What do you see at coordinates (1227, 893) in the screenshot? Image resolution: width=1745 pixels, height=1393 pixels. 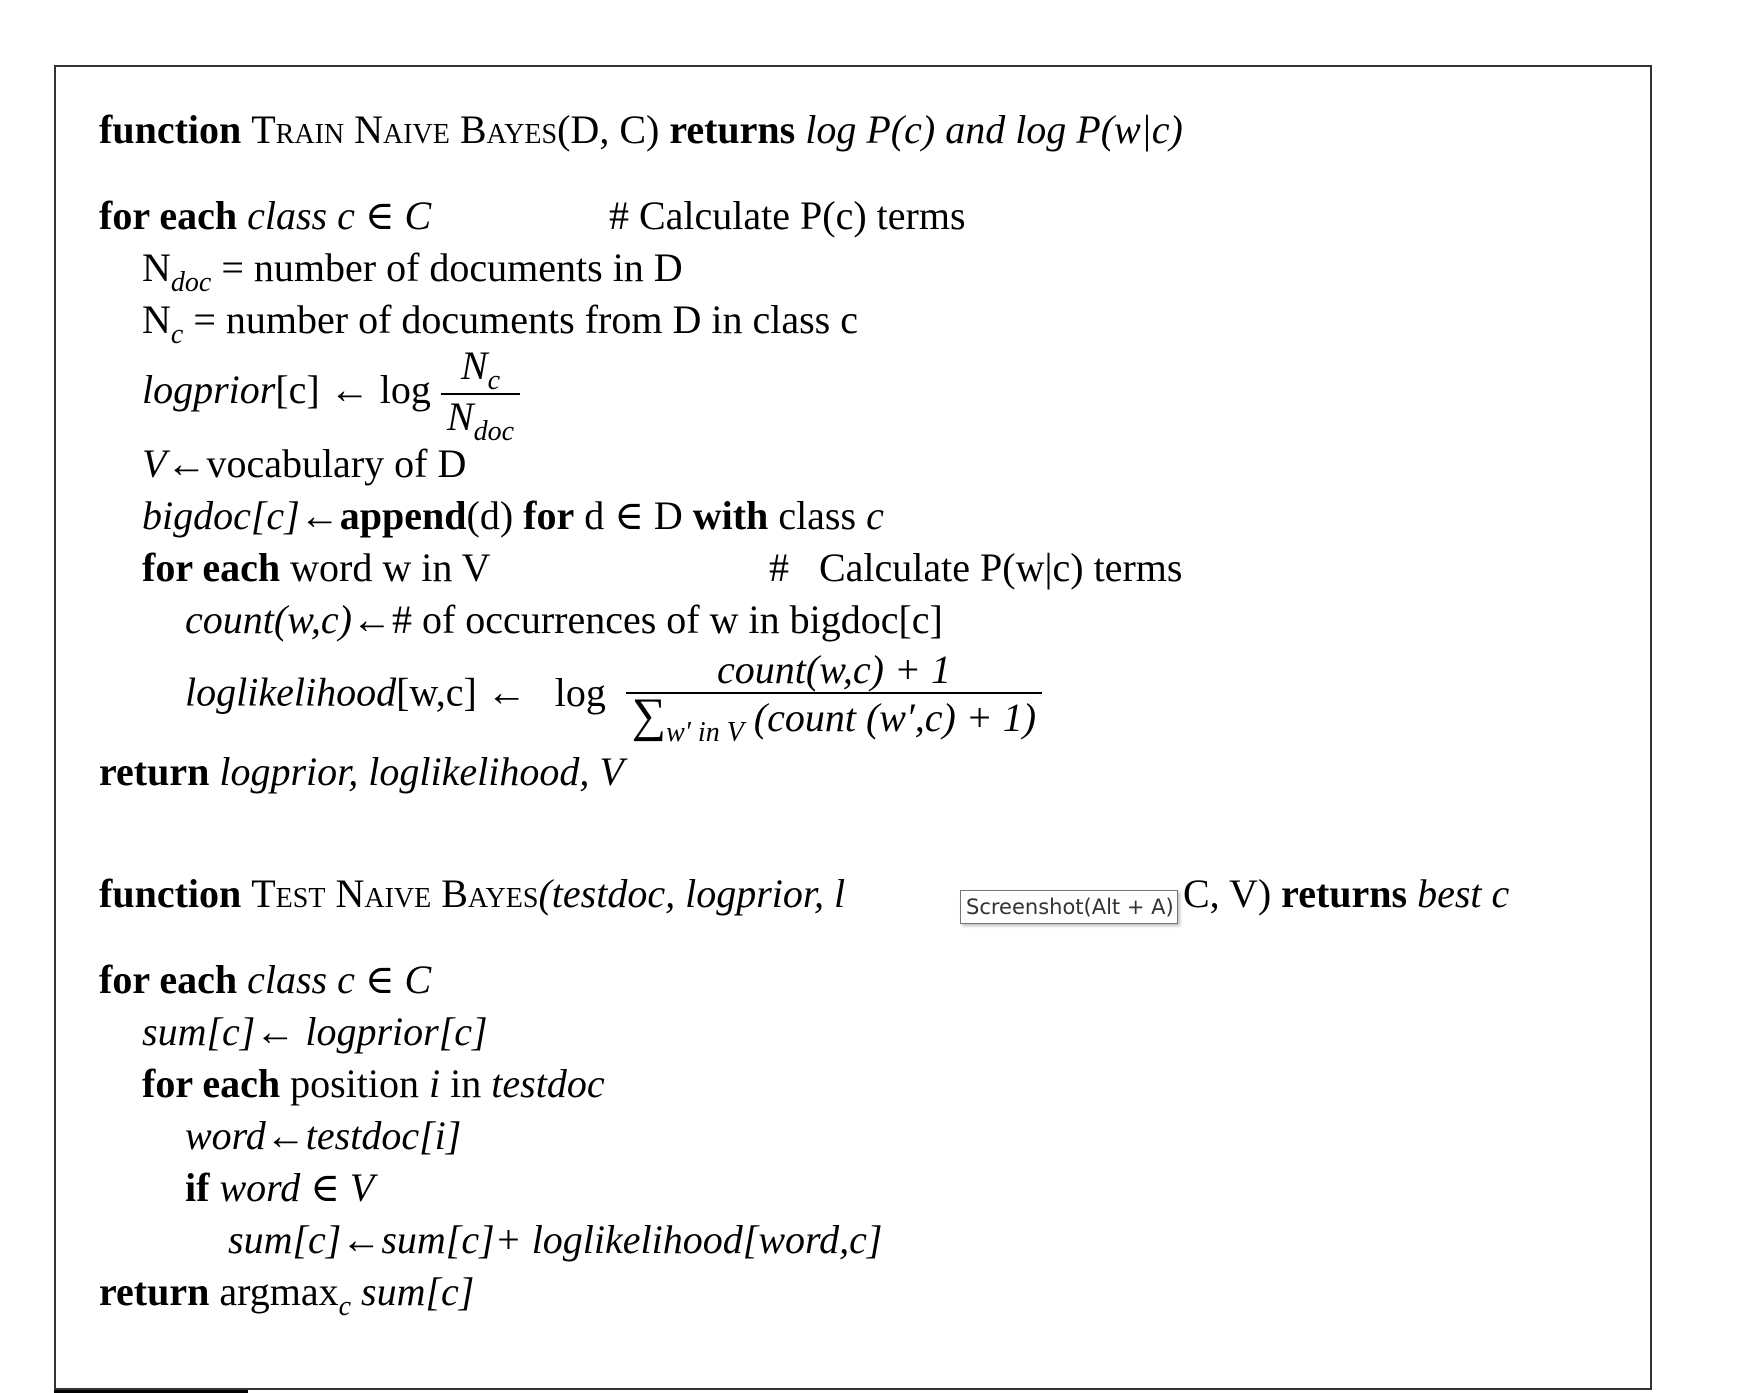 I see `test-args-end: C, V)` at bounding box center [1227, 893].